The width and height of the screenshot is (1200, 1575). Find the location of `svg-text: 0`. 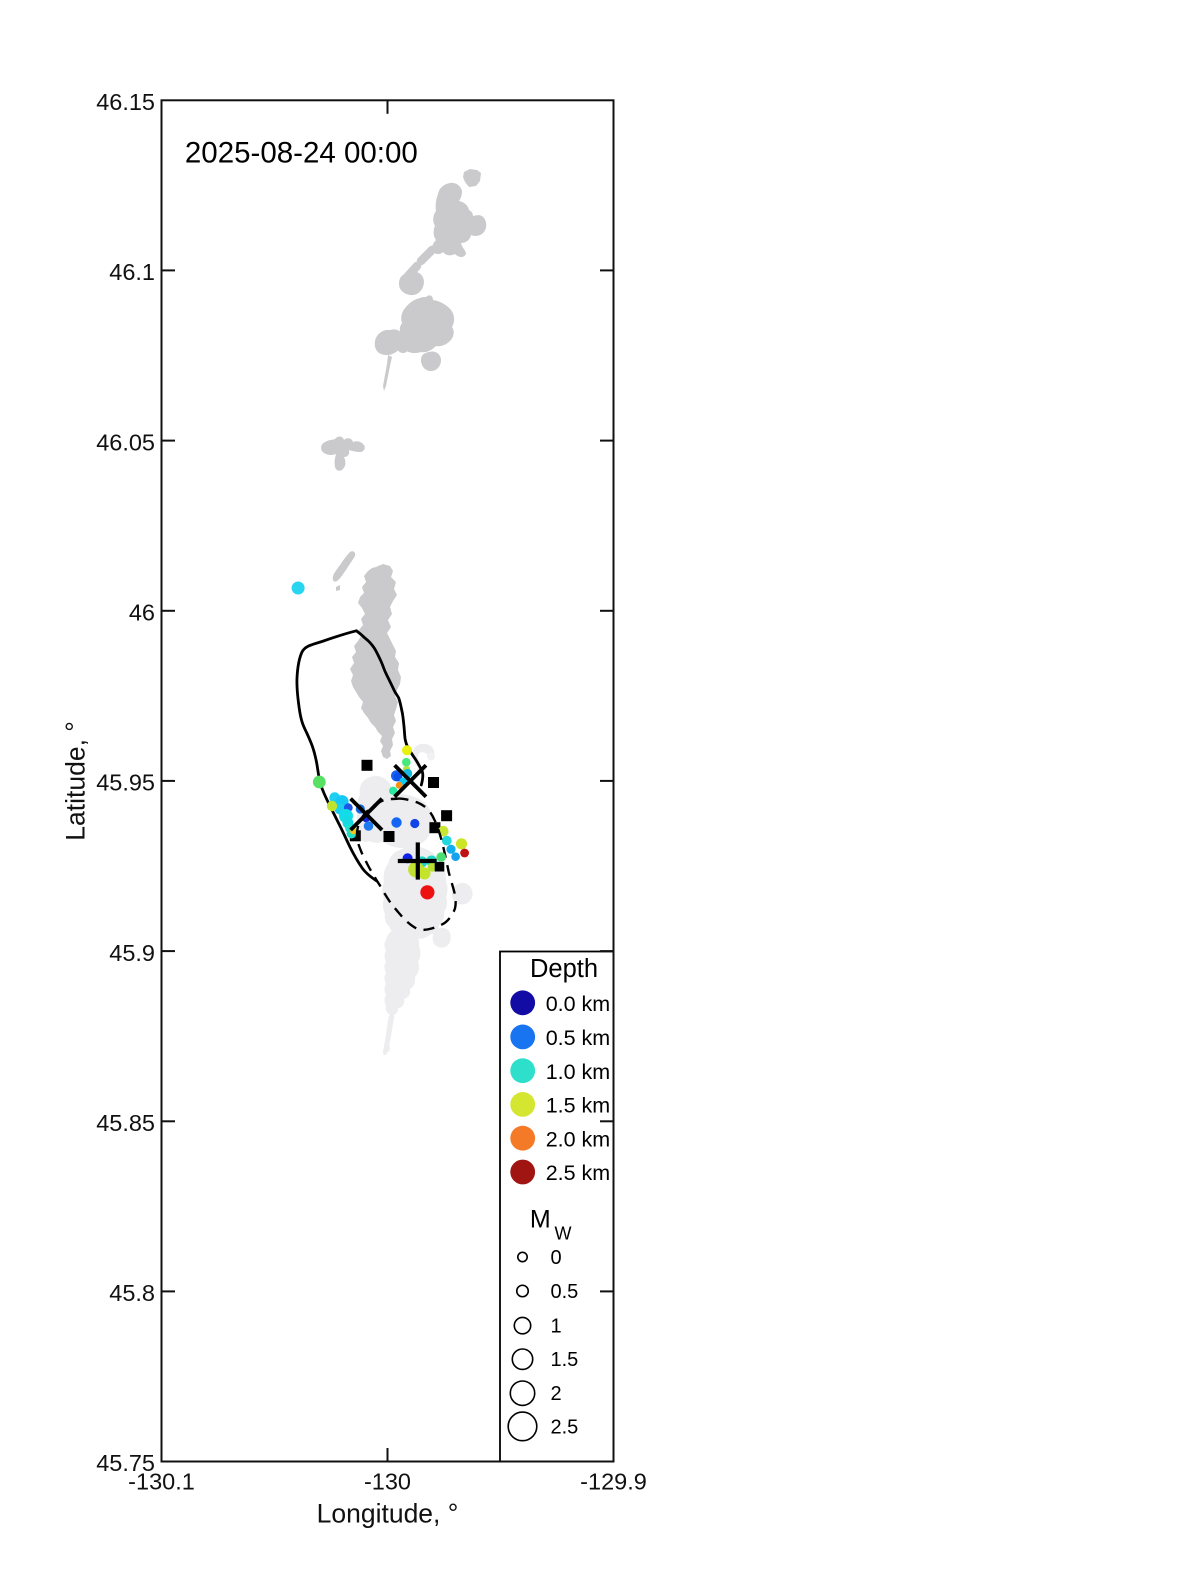

svg-text: 0 is located at coordinates (556, 1258).